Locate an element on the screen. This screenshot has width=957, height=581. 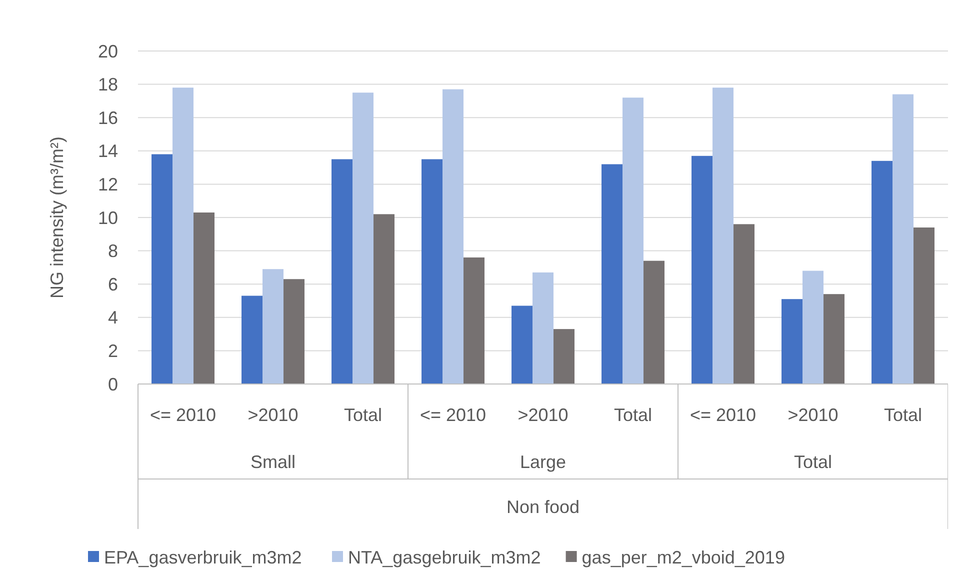
y-tick-label: 8 is located at coordinates (113, 251).